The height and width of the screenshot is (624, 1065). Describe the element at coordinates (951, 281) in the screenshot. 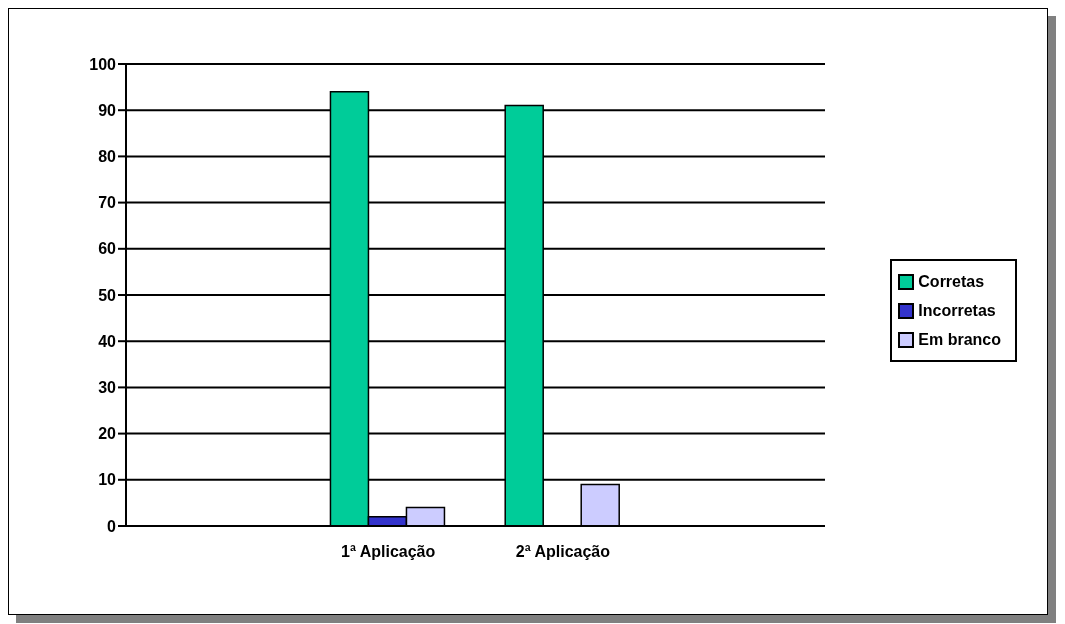

I see `legend-label: Corretas` at that location.